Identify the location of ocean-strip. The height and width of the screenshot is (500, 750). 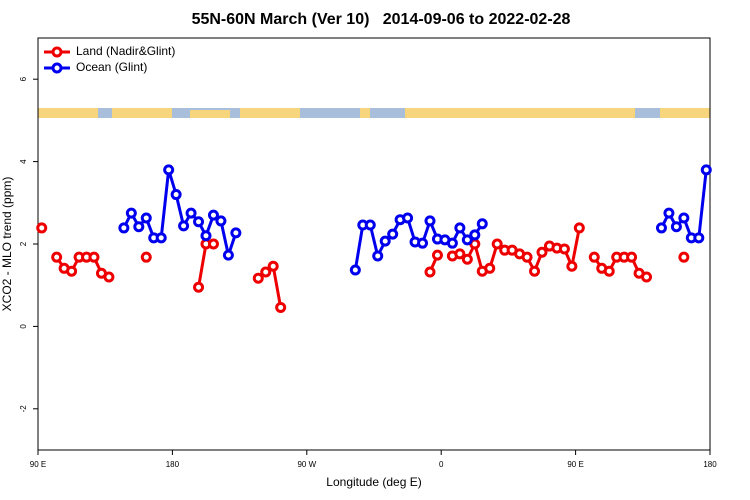
(374, 113).